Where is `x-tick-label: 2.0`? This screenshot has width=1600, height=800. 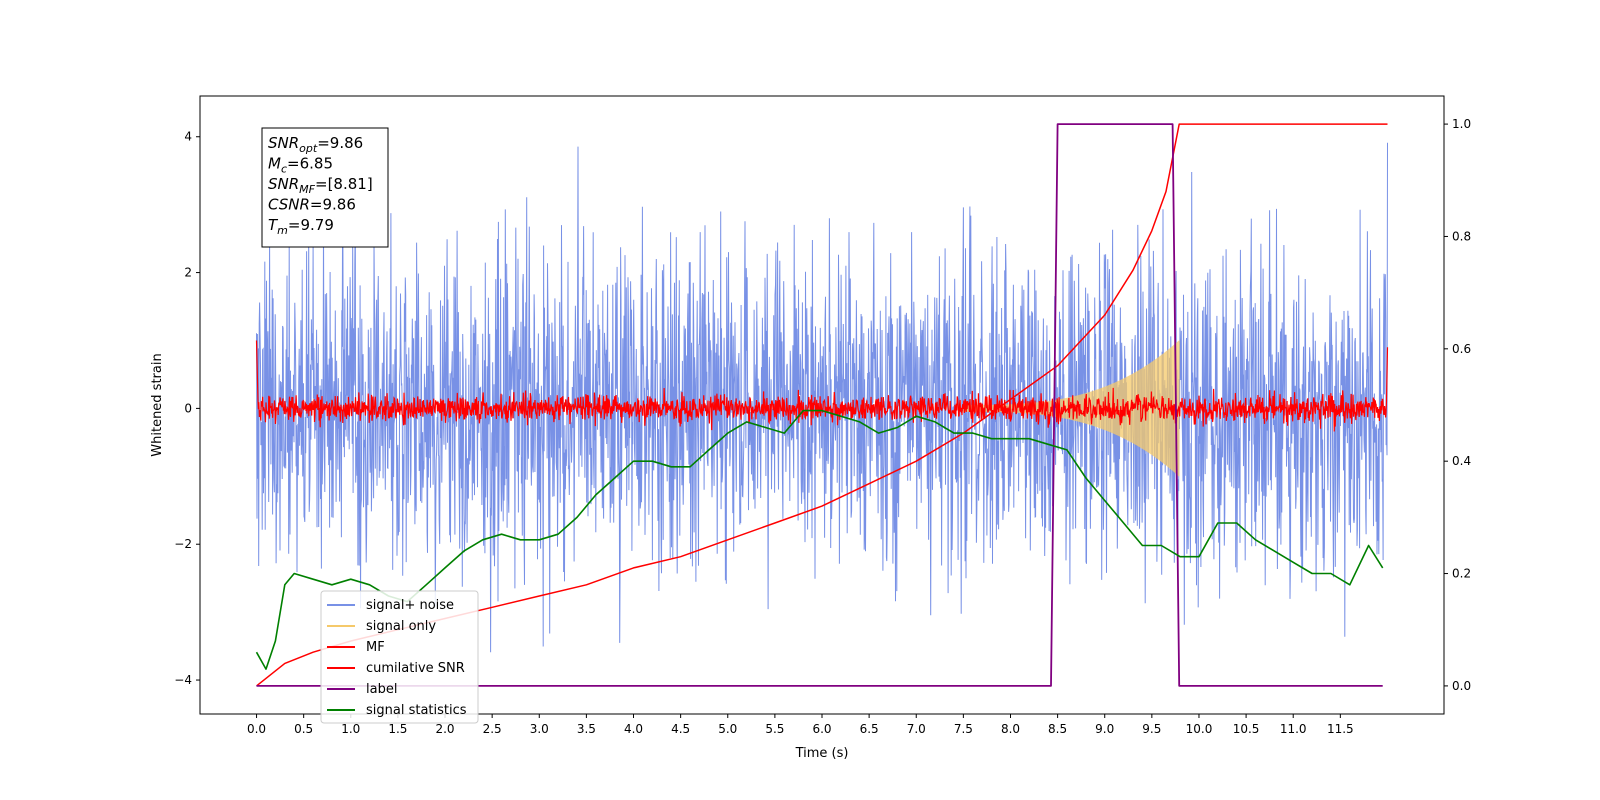
x-tick-label: 2.0 is located at coordinates (444, 729).